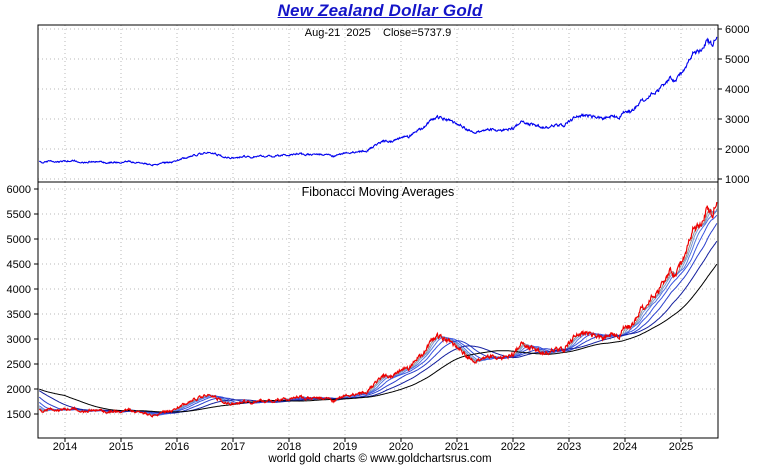 This screenshot has height=475, width=760. Describe the element at coordinates (737, 180) in the screenshot. I see `svg-text: 1000` at that location.